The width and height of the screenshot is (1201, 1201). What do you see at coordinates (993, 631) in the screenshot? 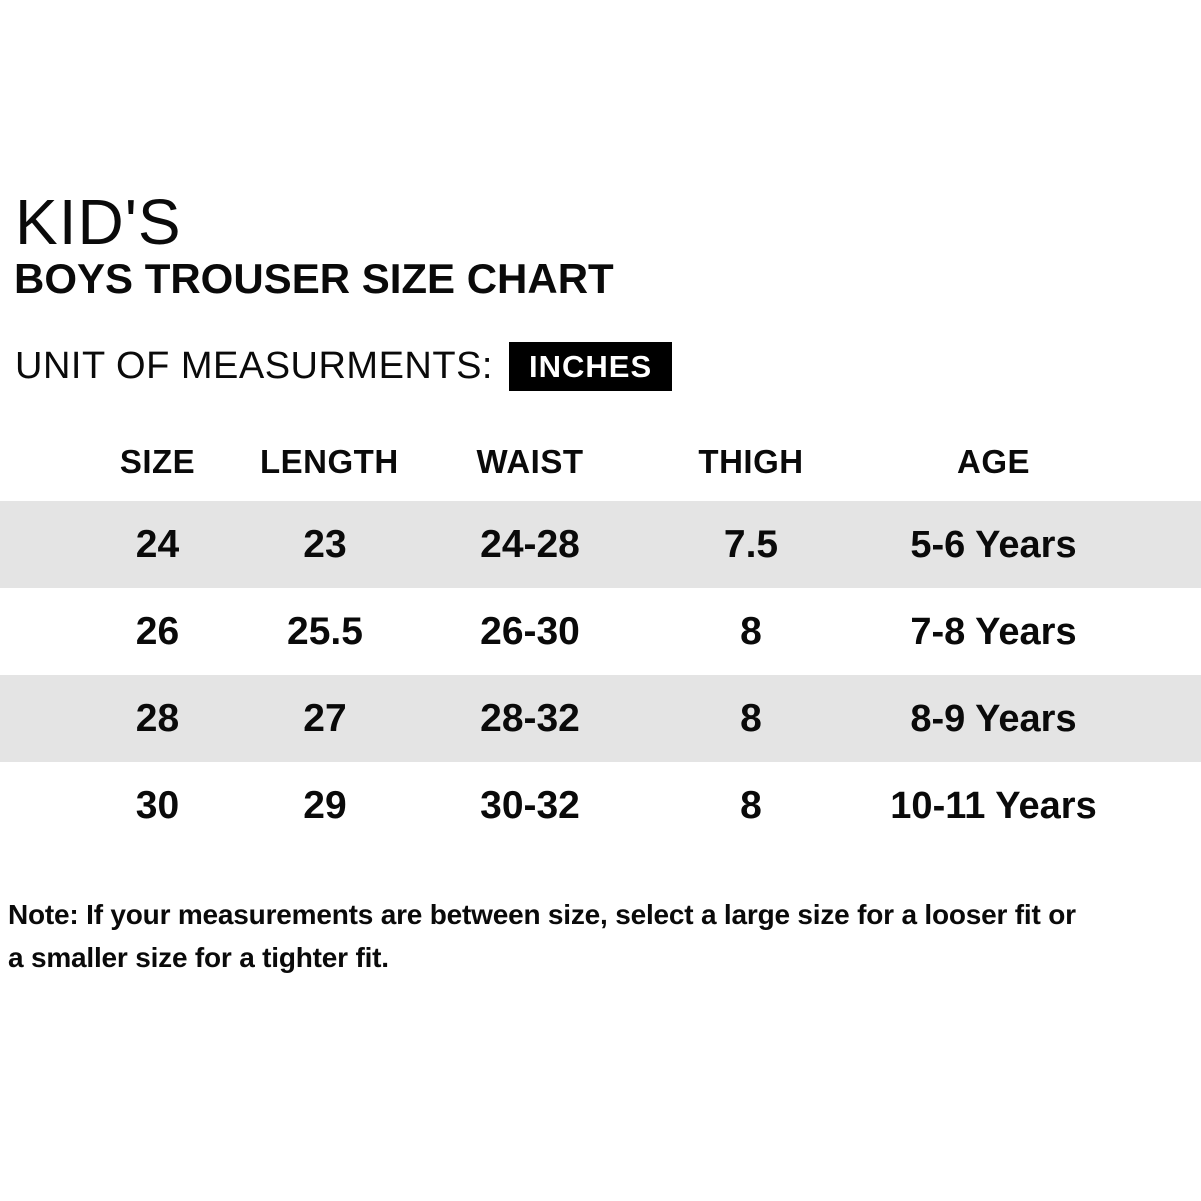
I see `cell-age: 7-8 Years` at bounding box center [993, 631].